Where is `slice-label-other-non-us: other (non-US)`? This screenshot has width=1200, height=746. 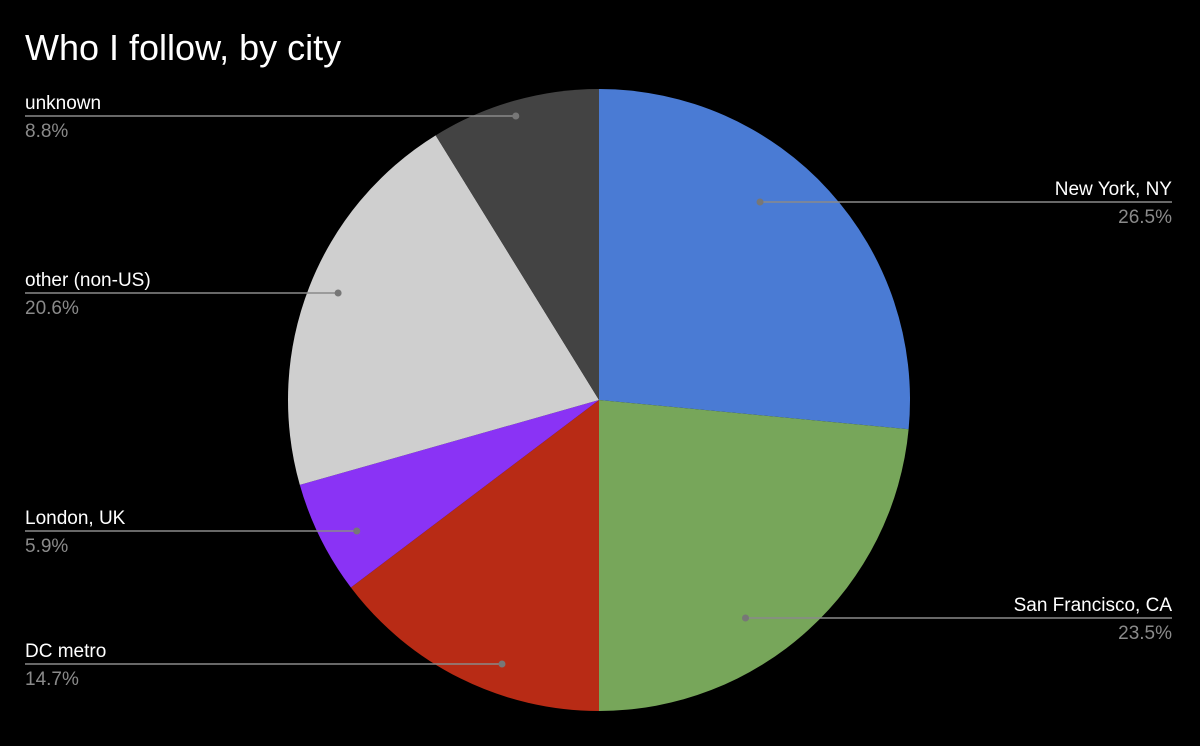 slice-label-other-non-us: other (non-US) is located at coordinates (88, 280).